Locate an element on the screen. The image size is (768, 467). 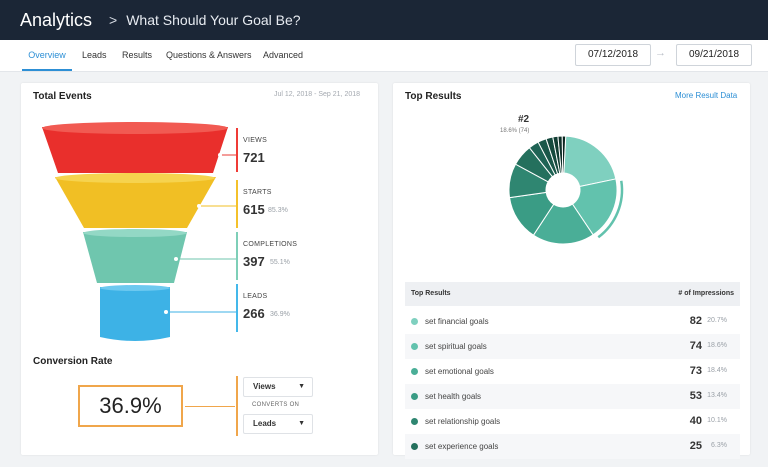
funnel-completions-segment is located at coordinates (135, 257).